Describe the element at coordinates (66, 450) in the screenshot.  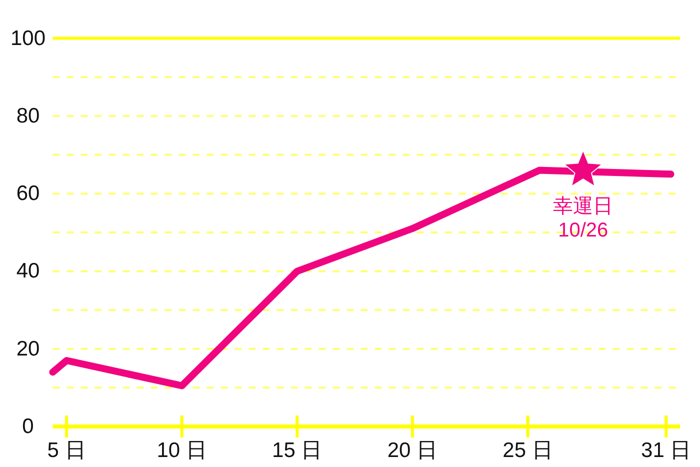
I see `x-tick-label: 5 日` at that location.